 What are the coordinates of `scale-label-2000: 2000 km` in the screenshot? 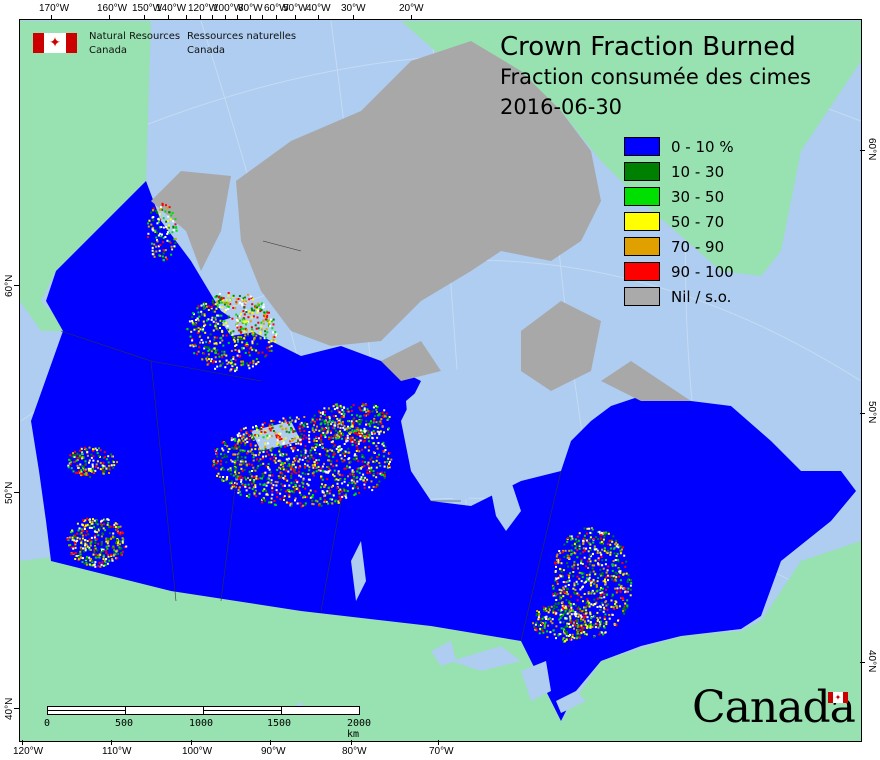 It's located at (359, 729).